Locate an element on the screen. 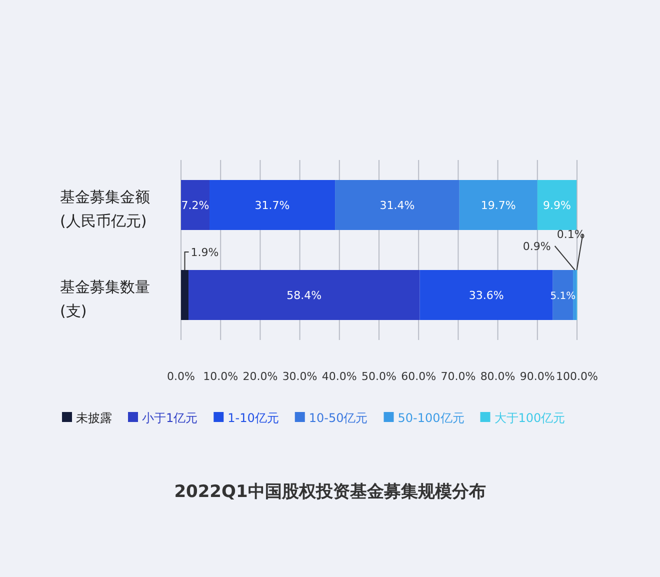 Image resolution: width=660 pixels, height=577 pixels. data-label: 1.9% is located at coordinates (204, 252).